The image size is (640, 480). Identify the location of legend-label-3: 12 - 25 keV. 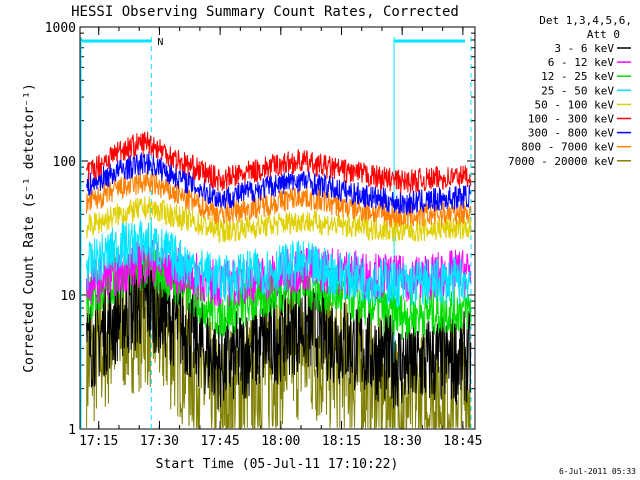
(577, 76).